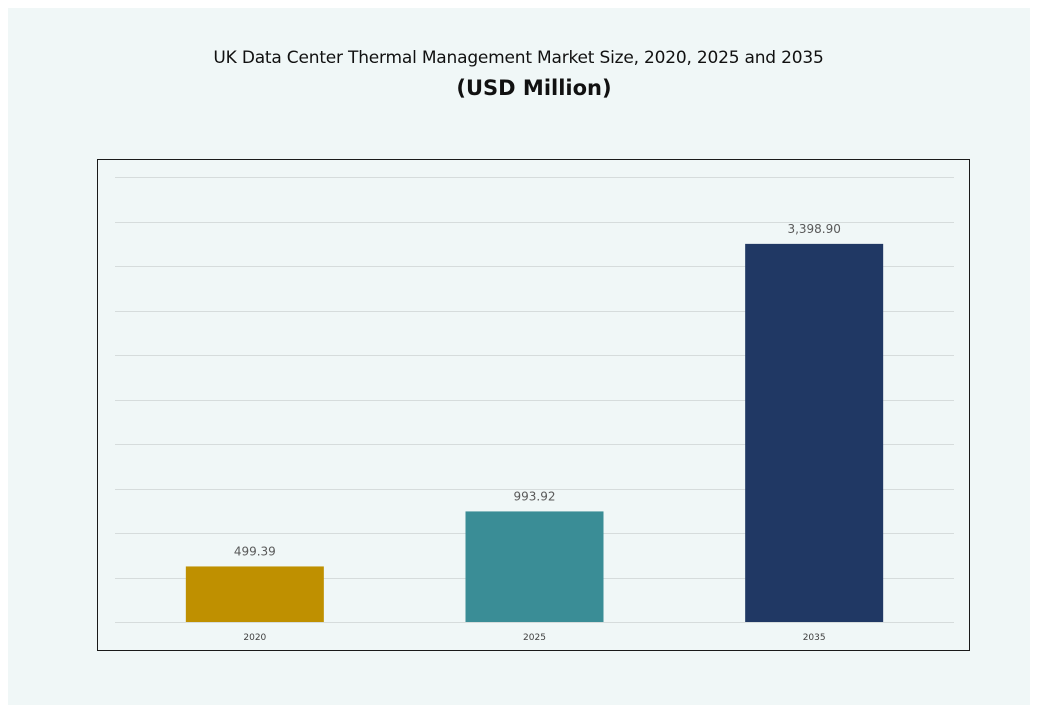 This screenshot has width=1037, height=706. I want to click on bar-2020, so click(254, 594).